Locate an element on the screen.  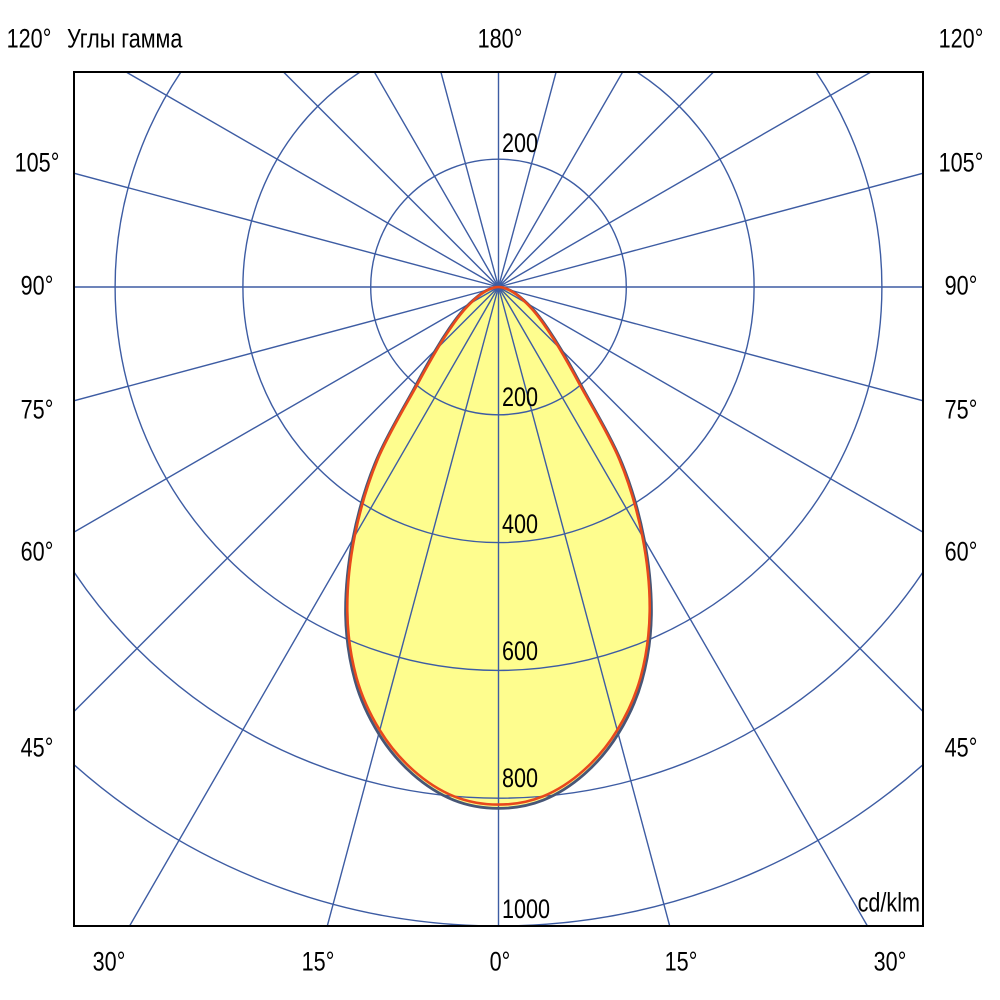
angle-label-bottom-15r: 15° is located at coordinates (681, 961).